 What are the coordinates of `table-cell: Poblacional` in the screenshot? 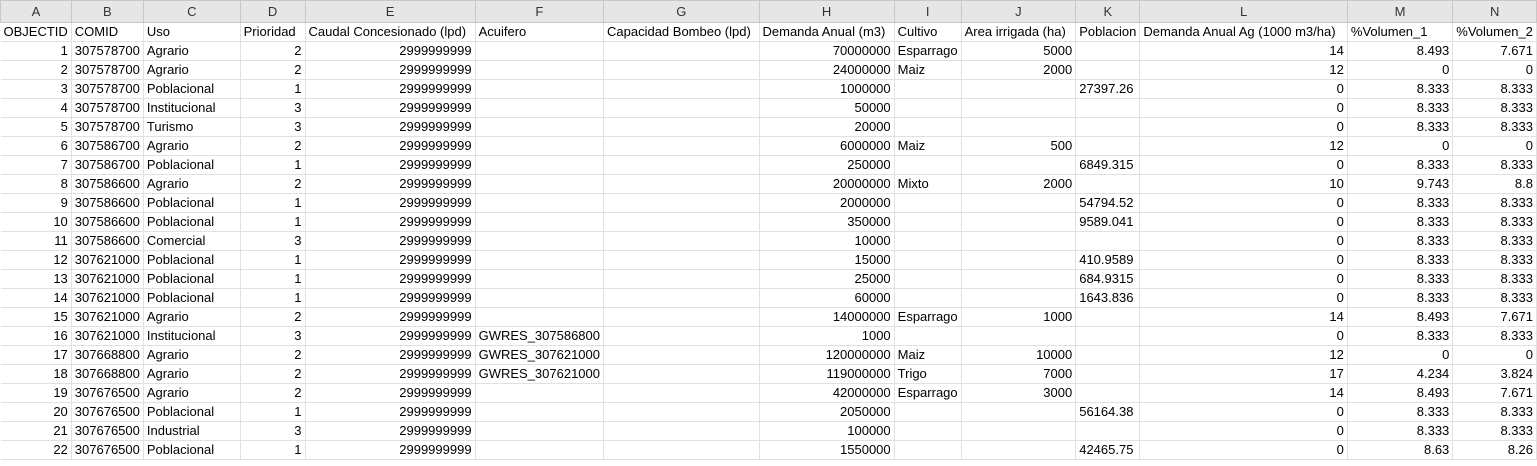 It's located at (192, 165).